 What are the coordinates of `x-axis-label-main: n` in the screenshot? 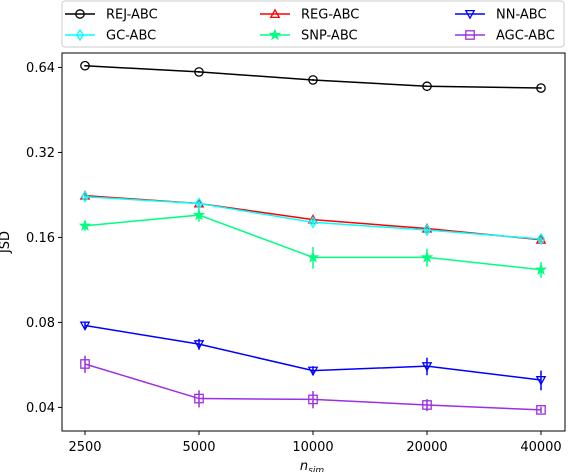 It's located at (304, 465).